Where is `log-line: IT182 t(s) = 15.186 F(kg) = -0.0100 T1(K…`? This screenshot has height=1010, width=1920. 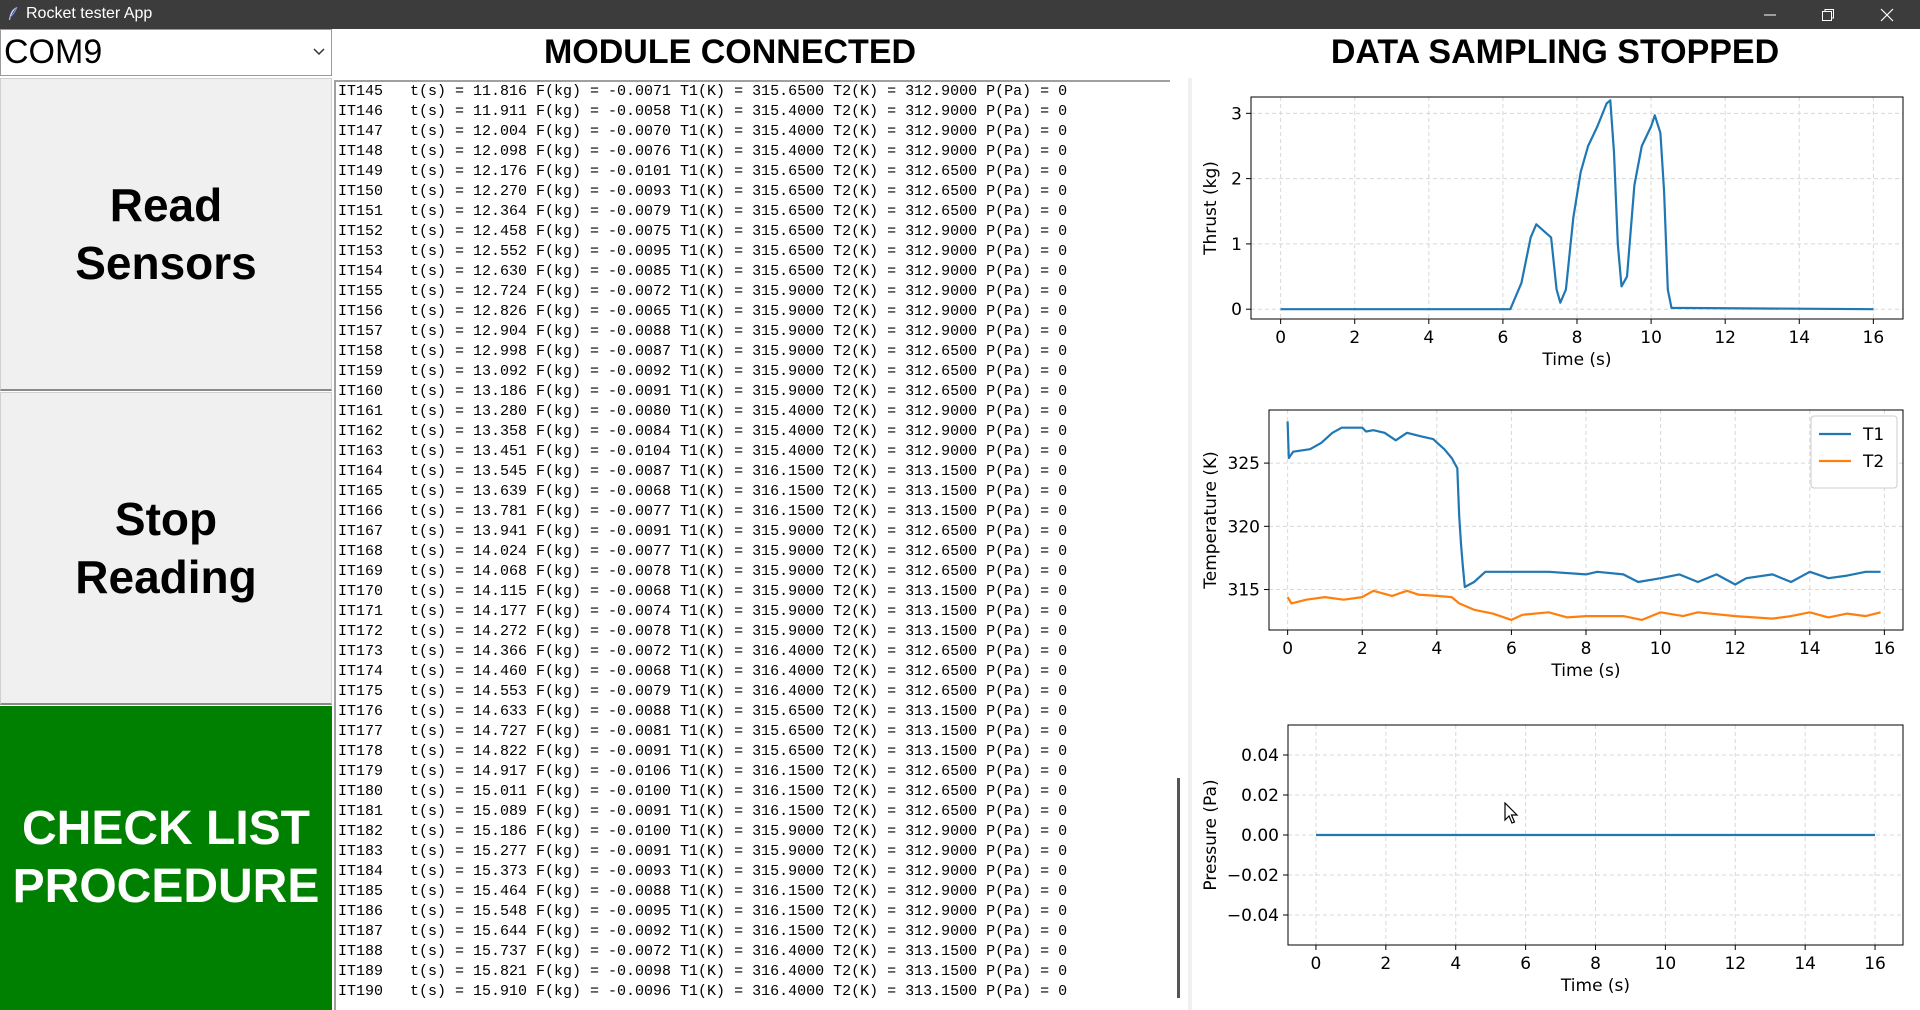
log-line: IT182 t(s) = 15.186 F(kg) = -0.0100 T1(K… is located at coordinates (703, 831).